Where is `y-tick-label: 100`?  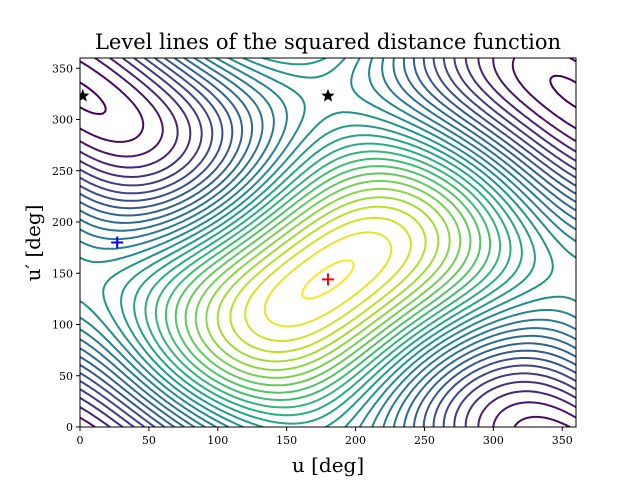 y-tick-label: 100 is located at coordinates (62, 325).